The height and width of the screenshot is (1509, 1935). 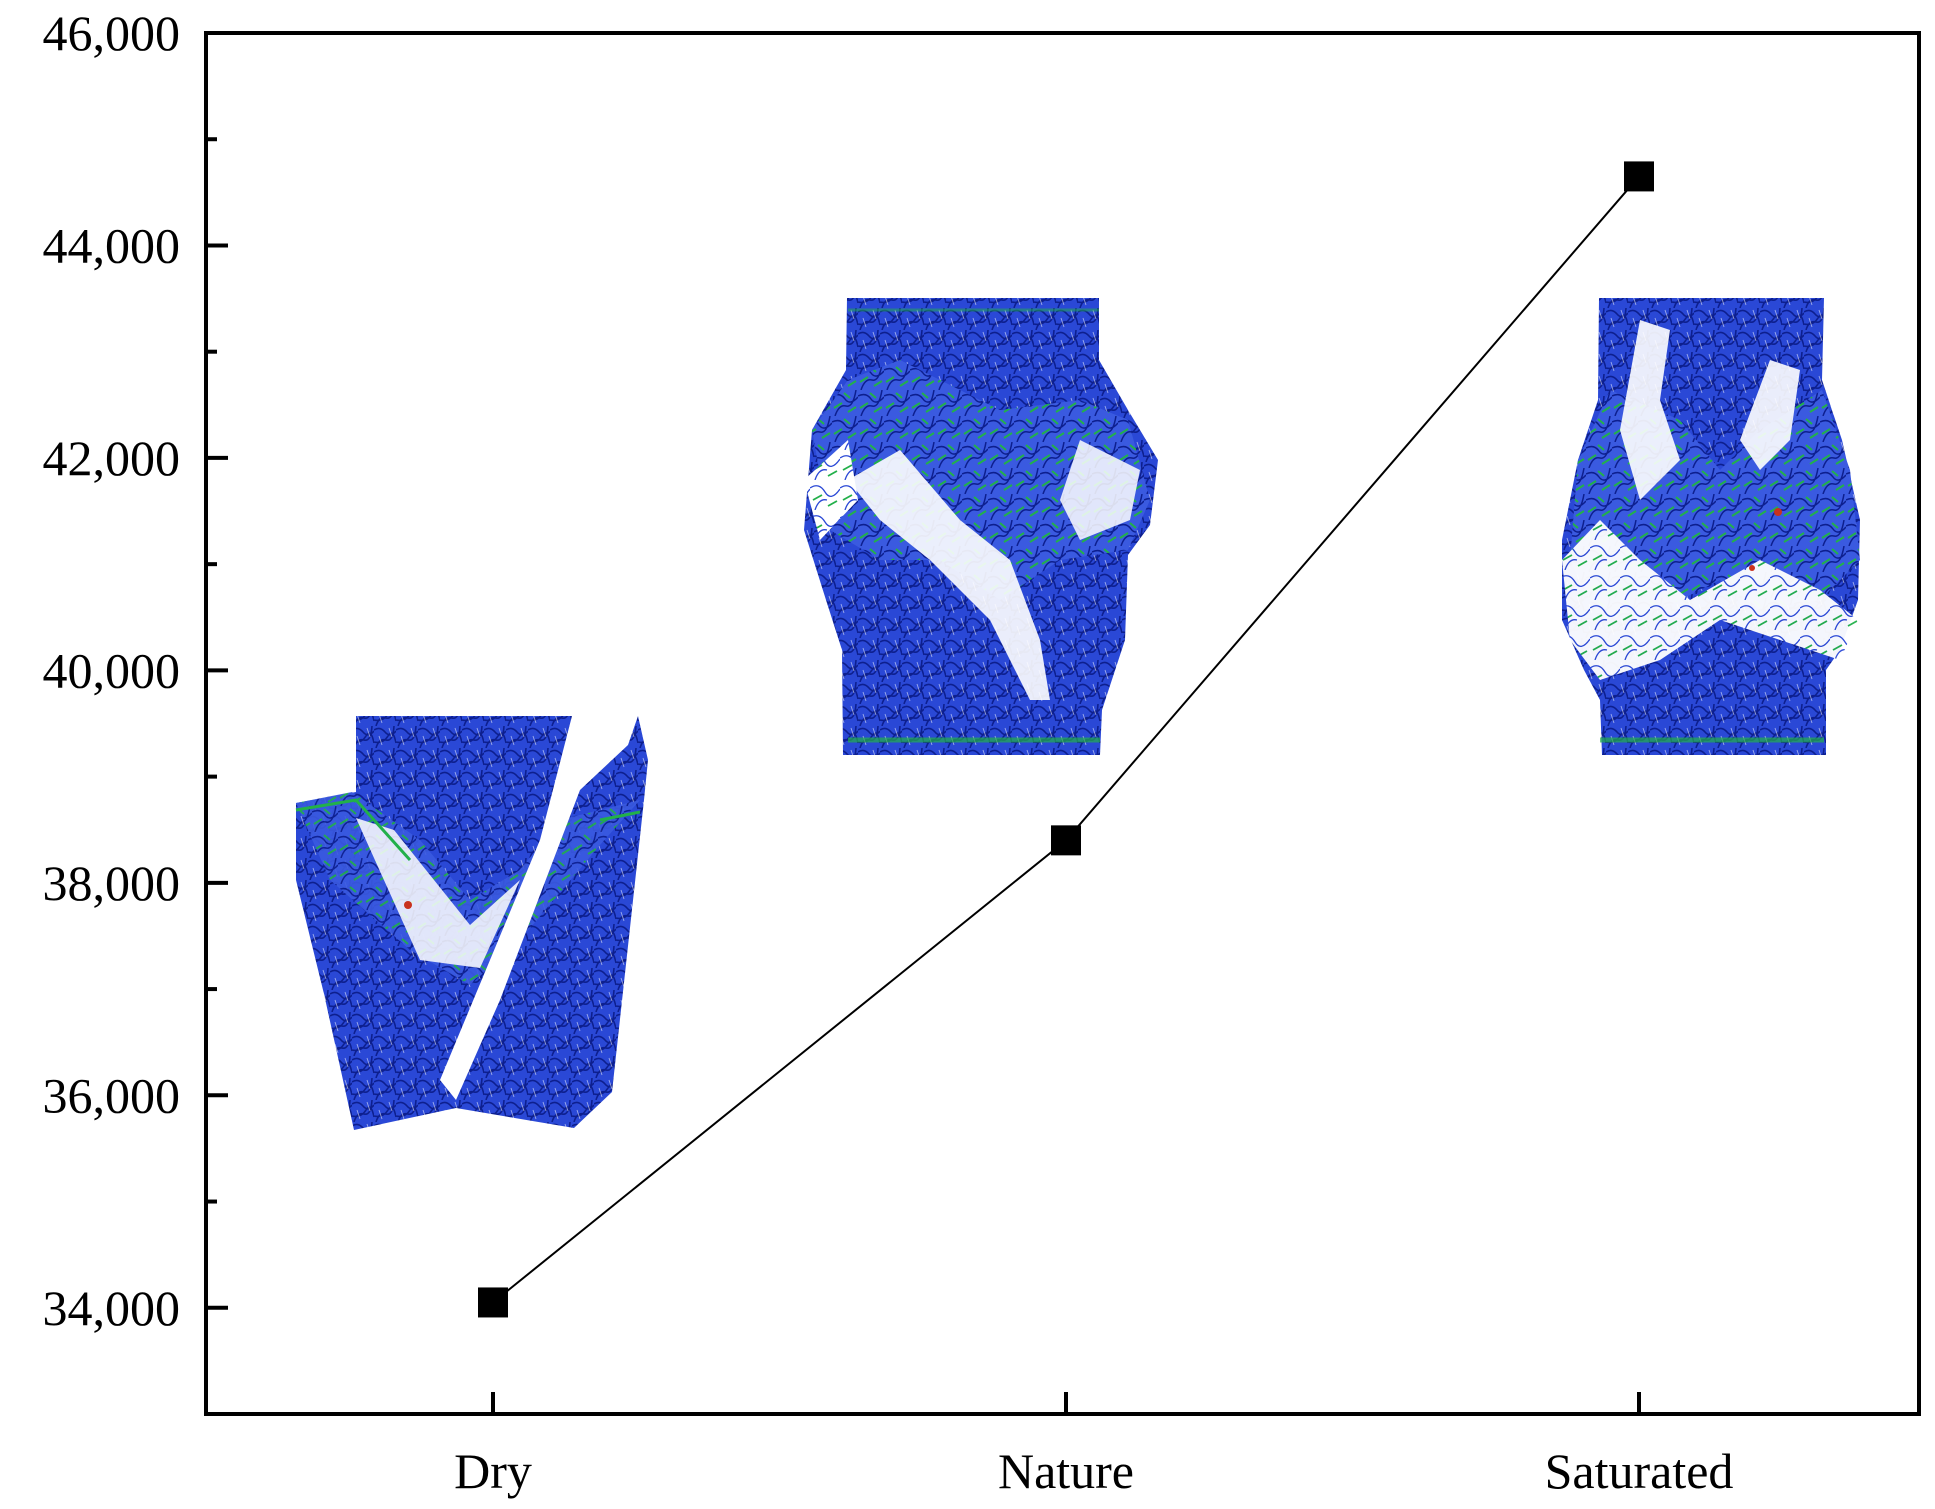 I want to click on data-point-dry, so click(x=493, y=1302).